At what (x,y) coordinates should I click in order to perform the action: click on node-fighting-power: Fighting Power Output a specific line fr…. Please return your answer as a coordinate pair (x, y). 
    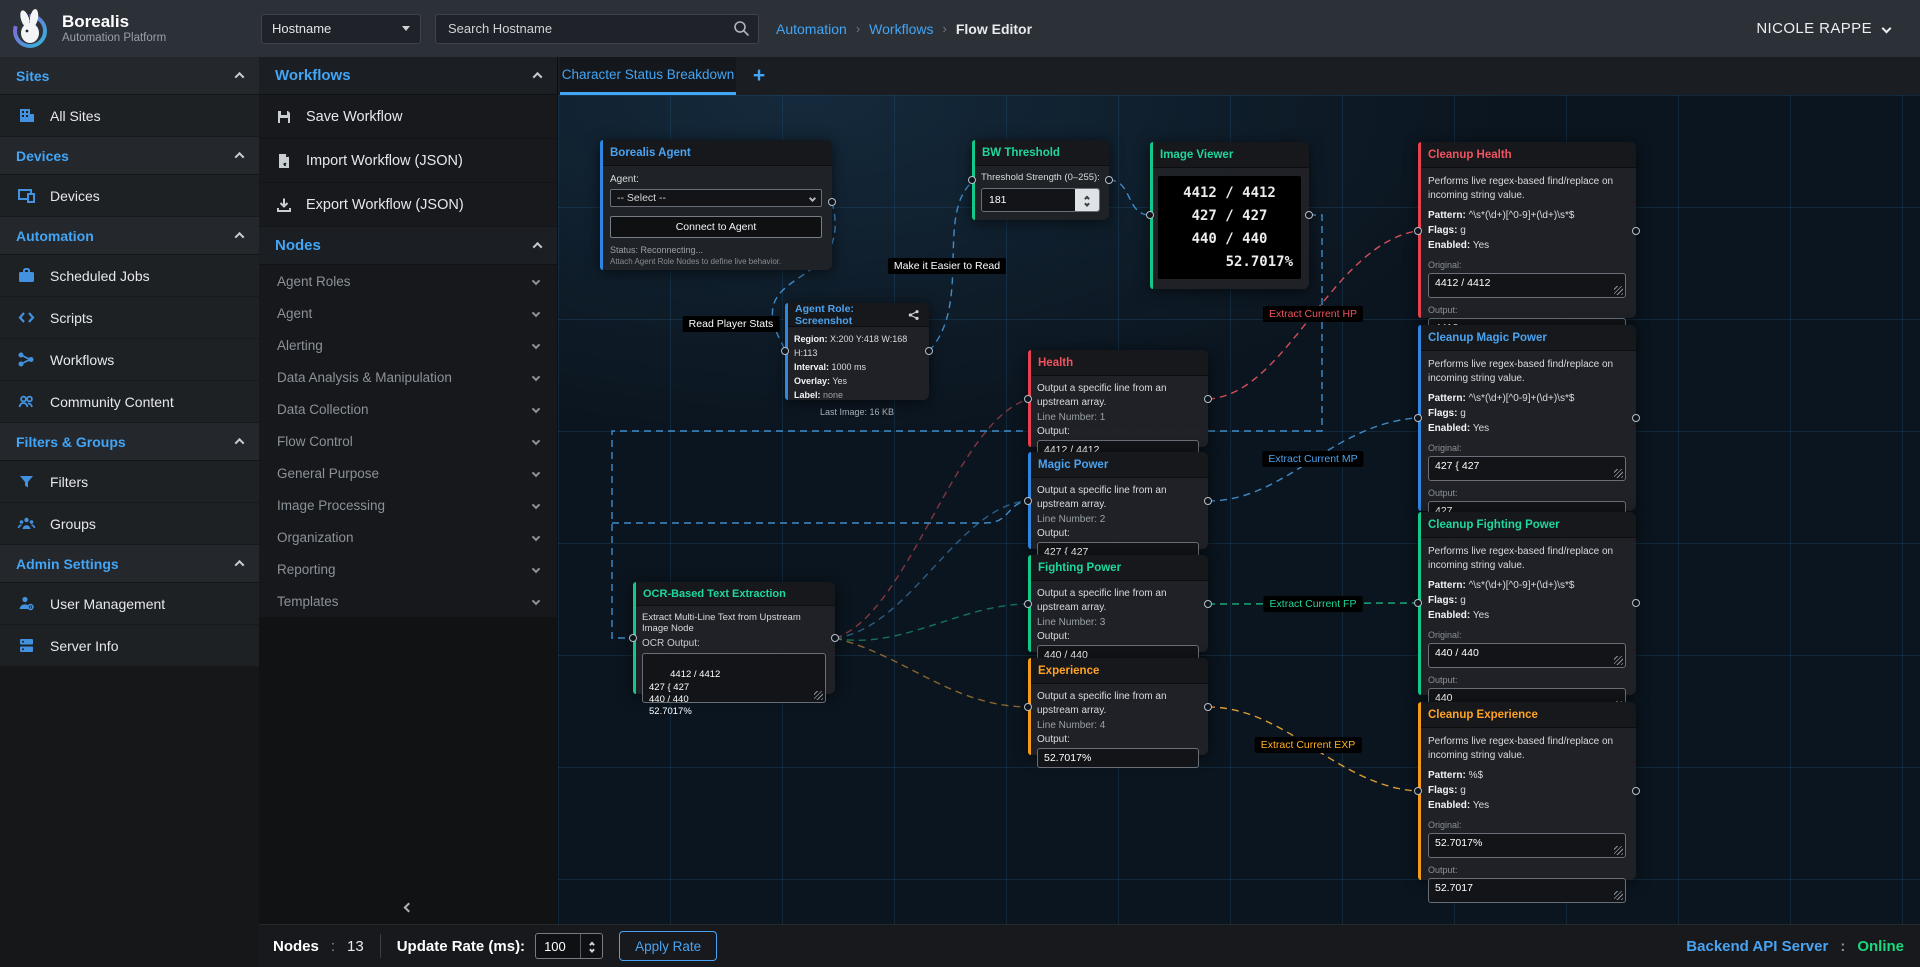
    Looking at the image, I should click on (1118, 610).